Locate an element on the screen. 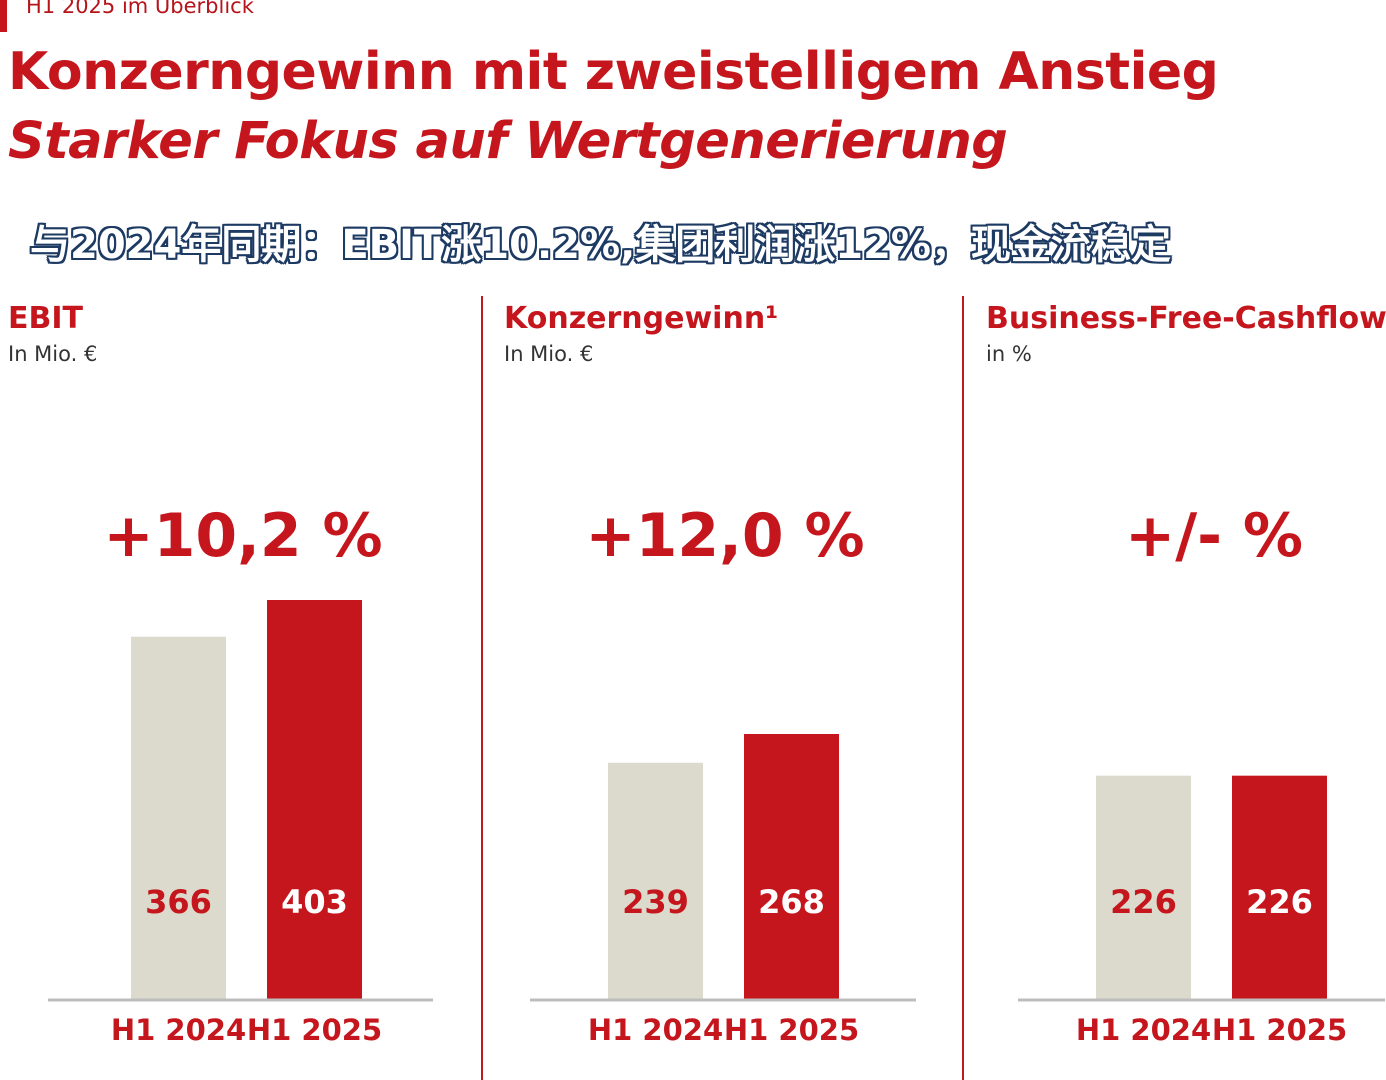 This screenshot has height=1080, width=1386. change-label: +/- % is located at coordinates (1214, 536).